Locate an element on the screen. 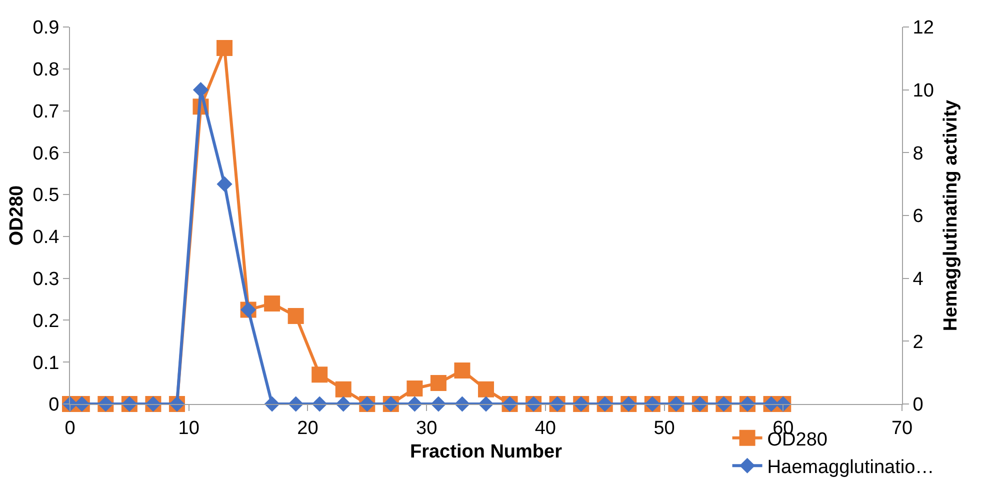  y-tick-label: 0.9 is located at coordinates (46, 28).